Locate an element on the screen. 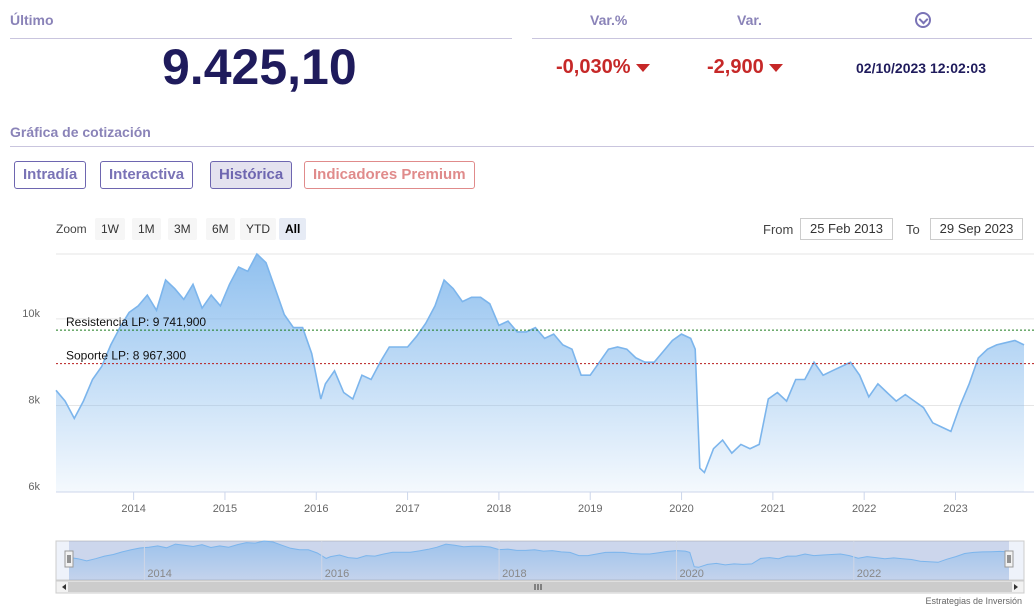  navigator-tick-label: 2020 is located at coordinates (691, 574).